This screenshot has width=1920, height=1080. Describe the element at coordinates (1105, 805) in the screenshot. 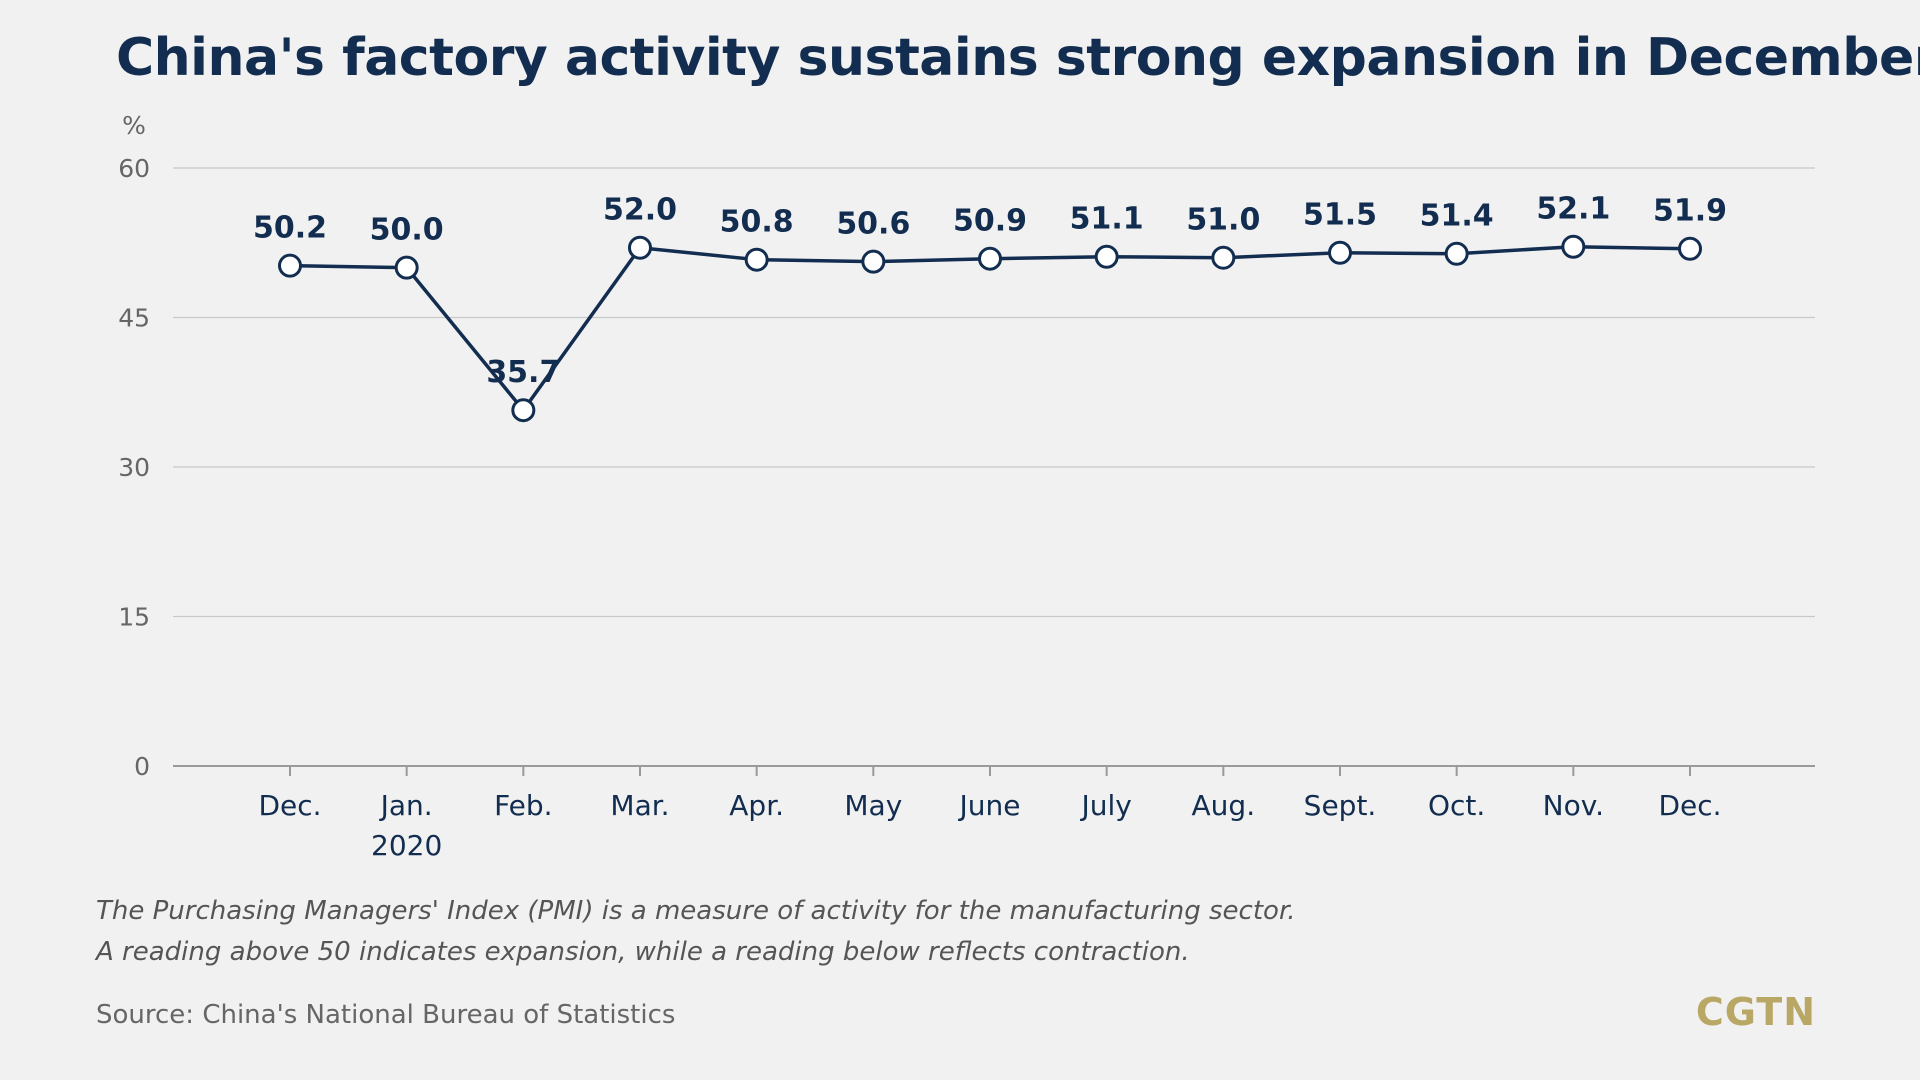

I see `x-tick-label: July` at that location.